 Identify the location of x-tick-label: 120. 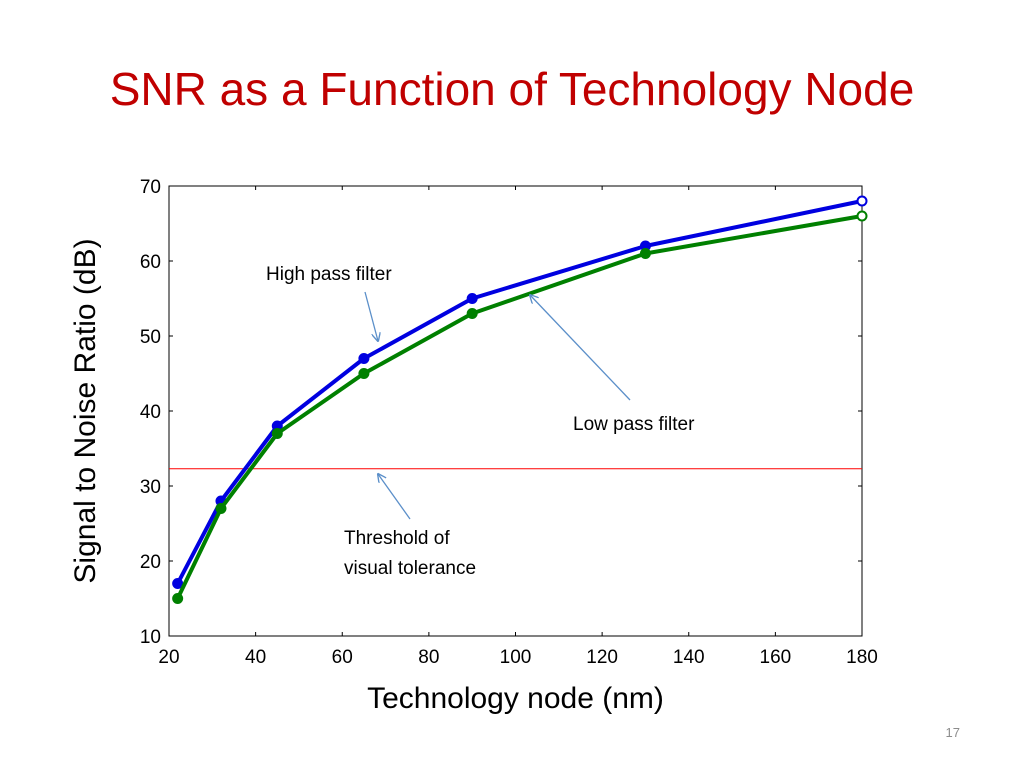
(602, 657).